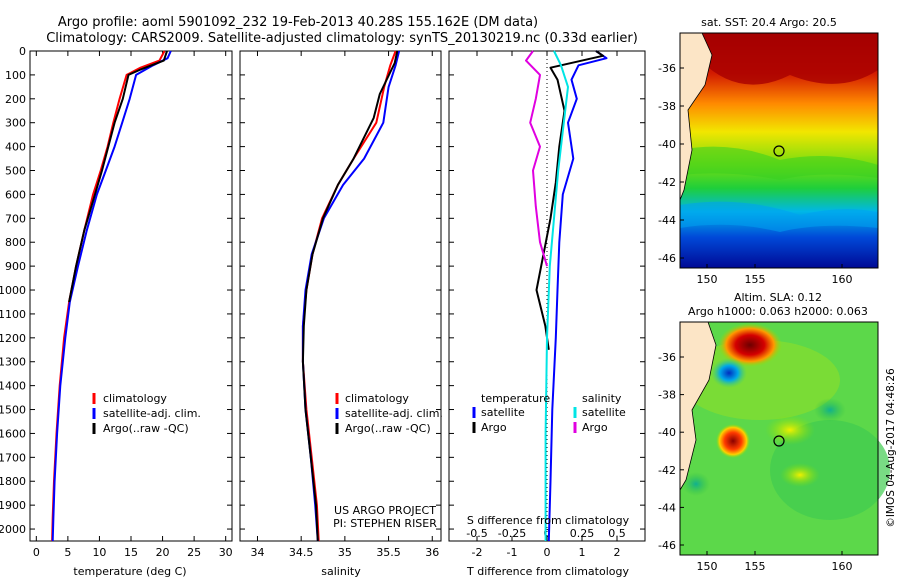 The width and height of the screenshot is (900, 584). What do you see at coordinates (15, 266) in the screenshot?
I see `y-tick-label: 900` at bounding box center [15, 266].